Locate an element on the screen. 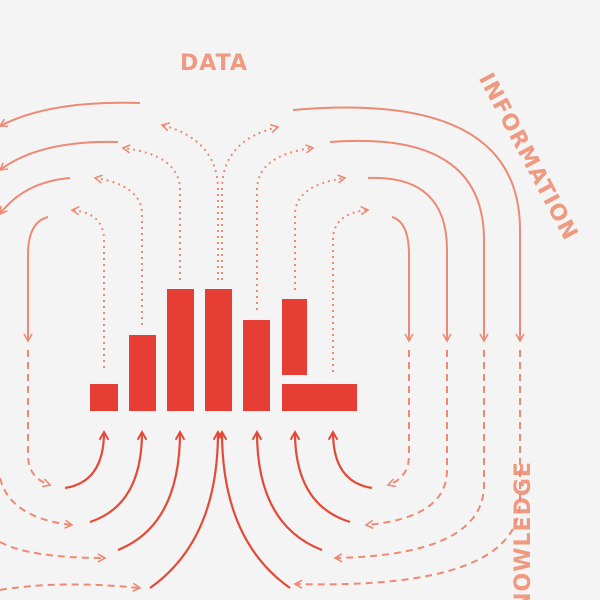 The image size is (600, 600). bar-chart is located at coordinates (223, 350).